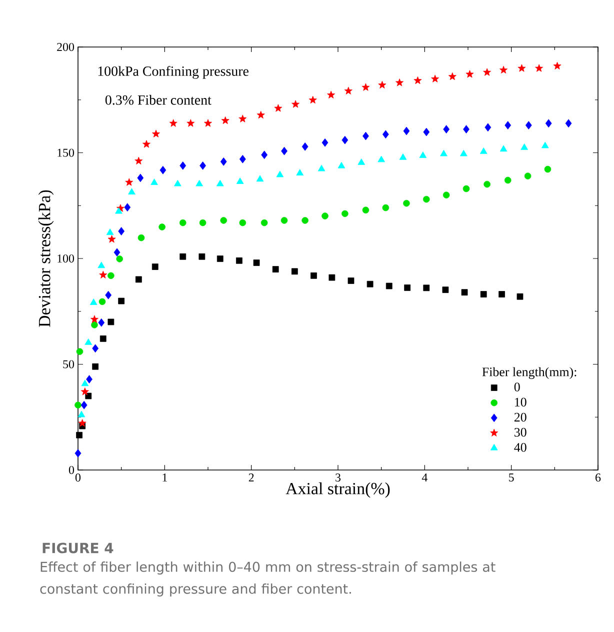  Describe the element at coordinates (425, 478) in the screenshot. I see `x-tick-label: 4` at that location.